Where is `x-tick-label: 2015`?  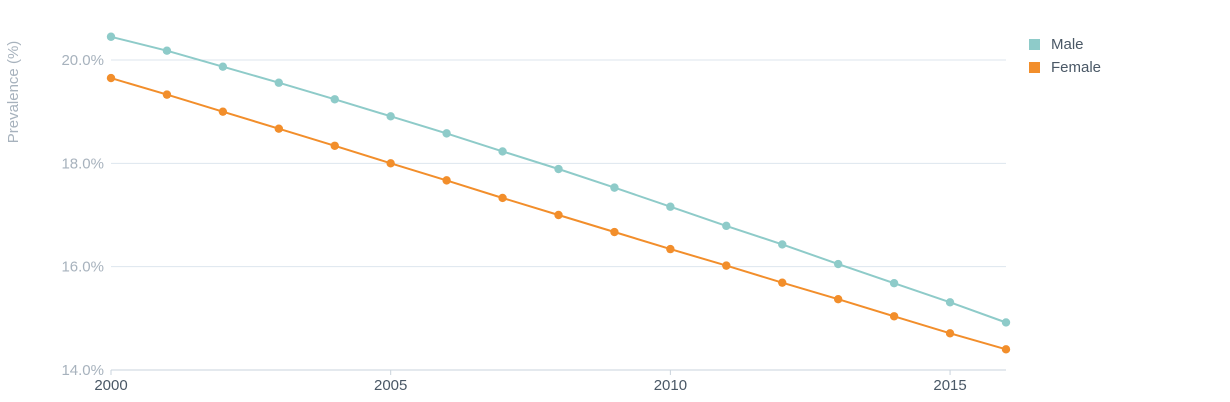
x-tick-label: 2015 is located at coordinates (949, 385).